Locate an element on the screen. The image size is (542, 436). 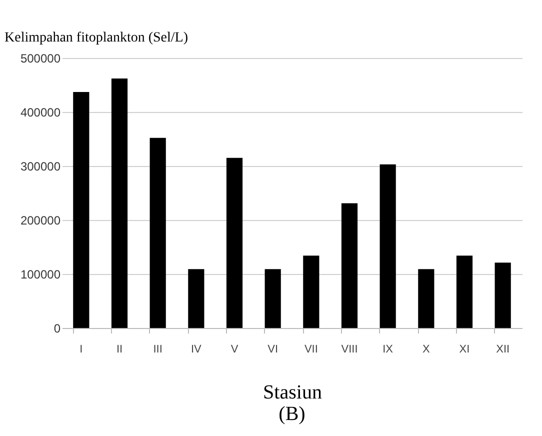
x-tick-label: XII is located at coordinates (503, 350).